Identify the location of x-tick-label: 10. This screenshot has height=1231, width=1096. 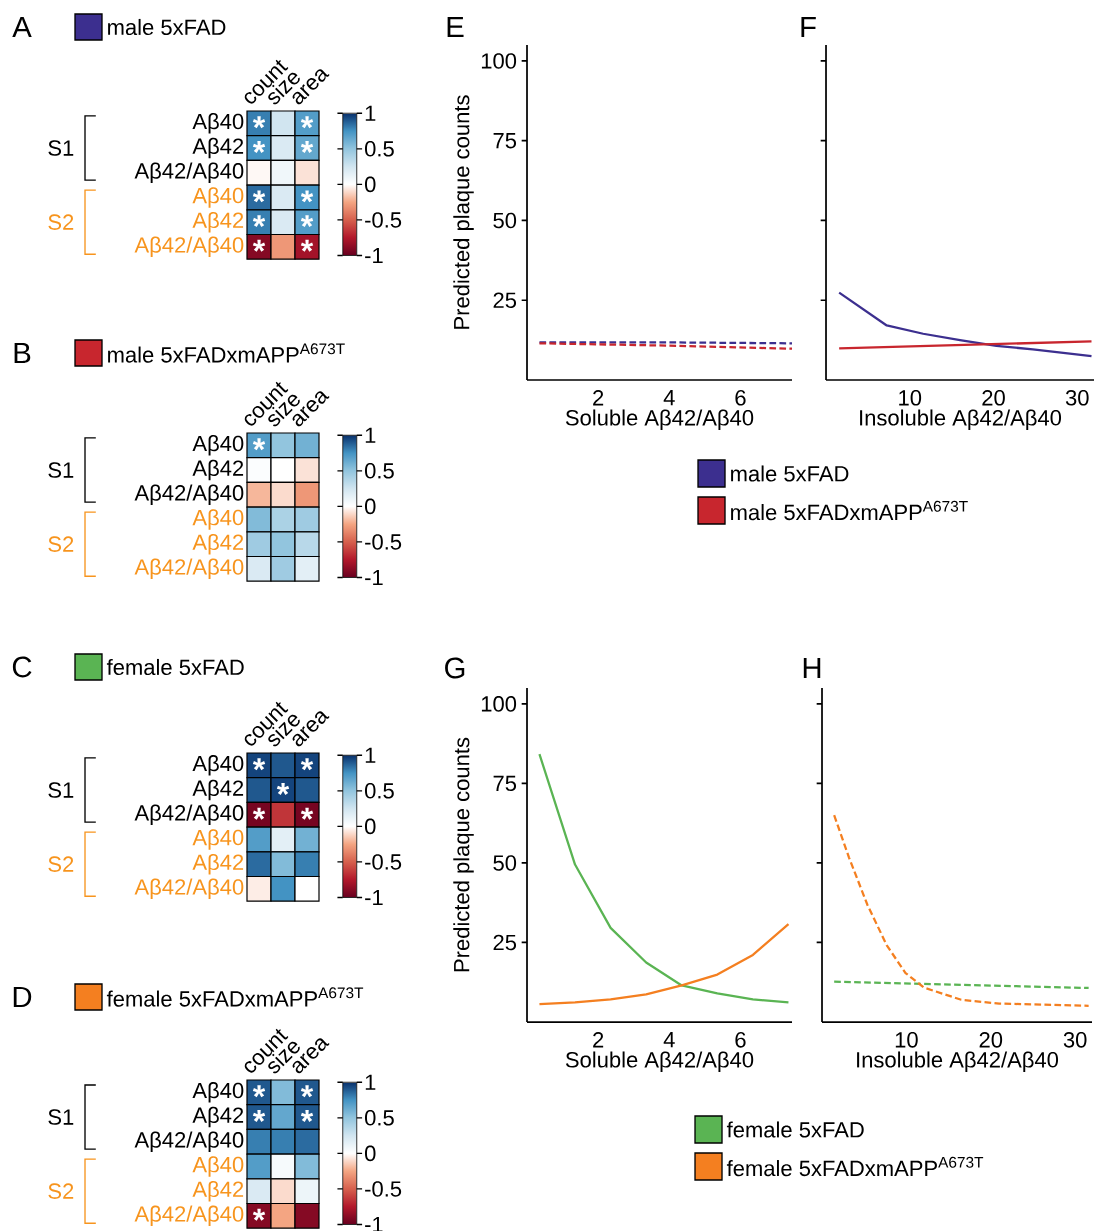
(906, 1040).